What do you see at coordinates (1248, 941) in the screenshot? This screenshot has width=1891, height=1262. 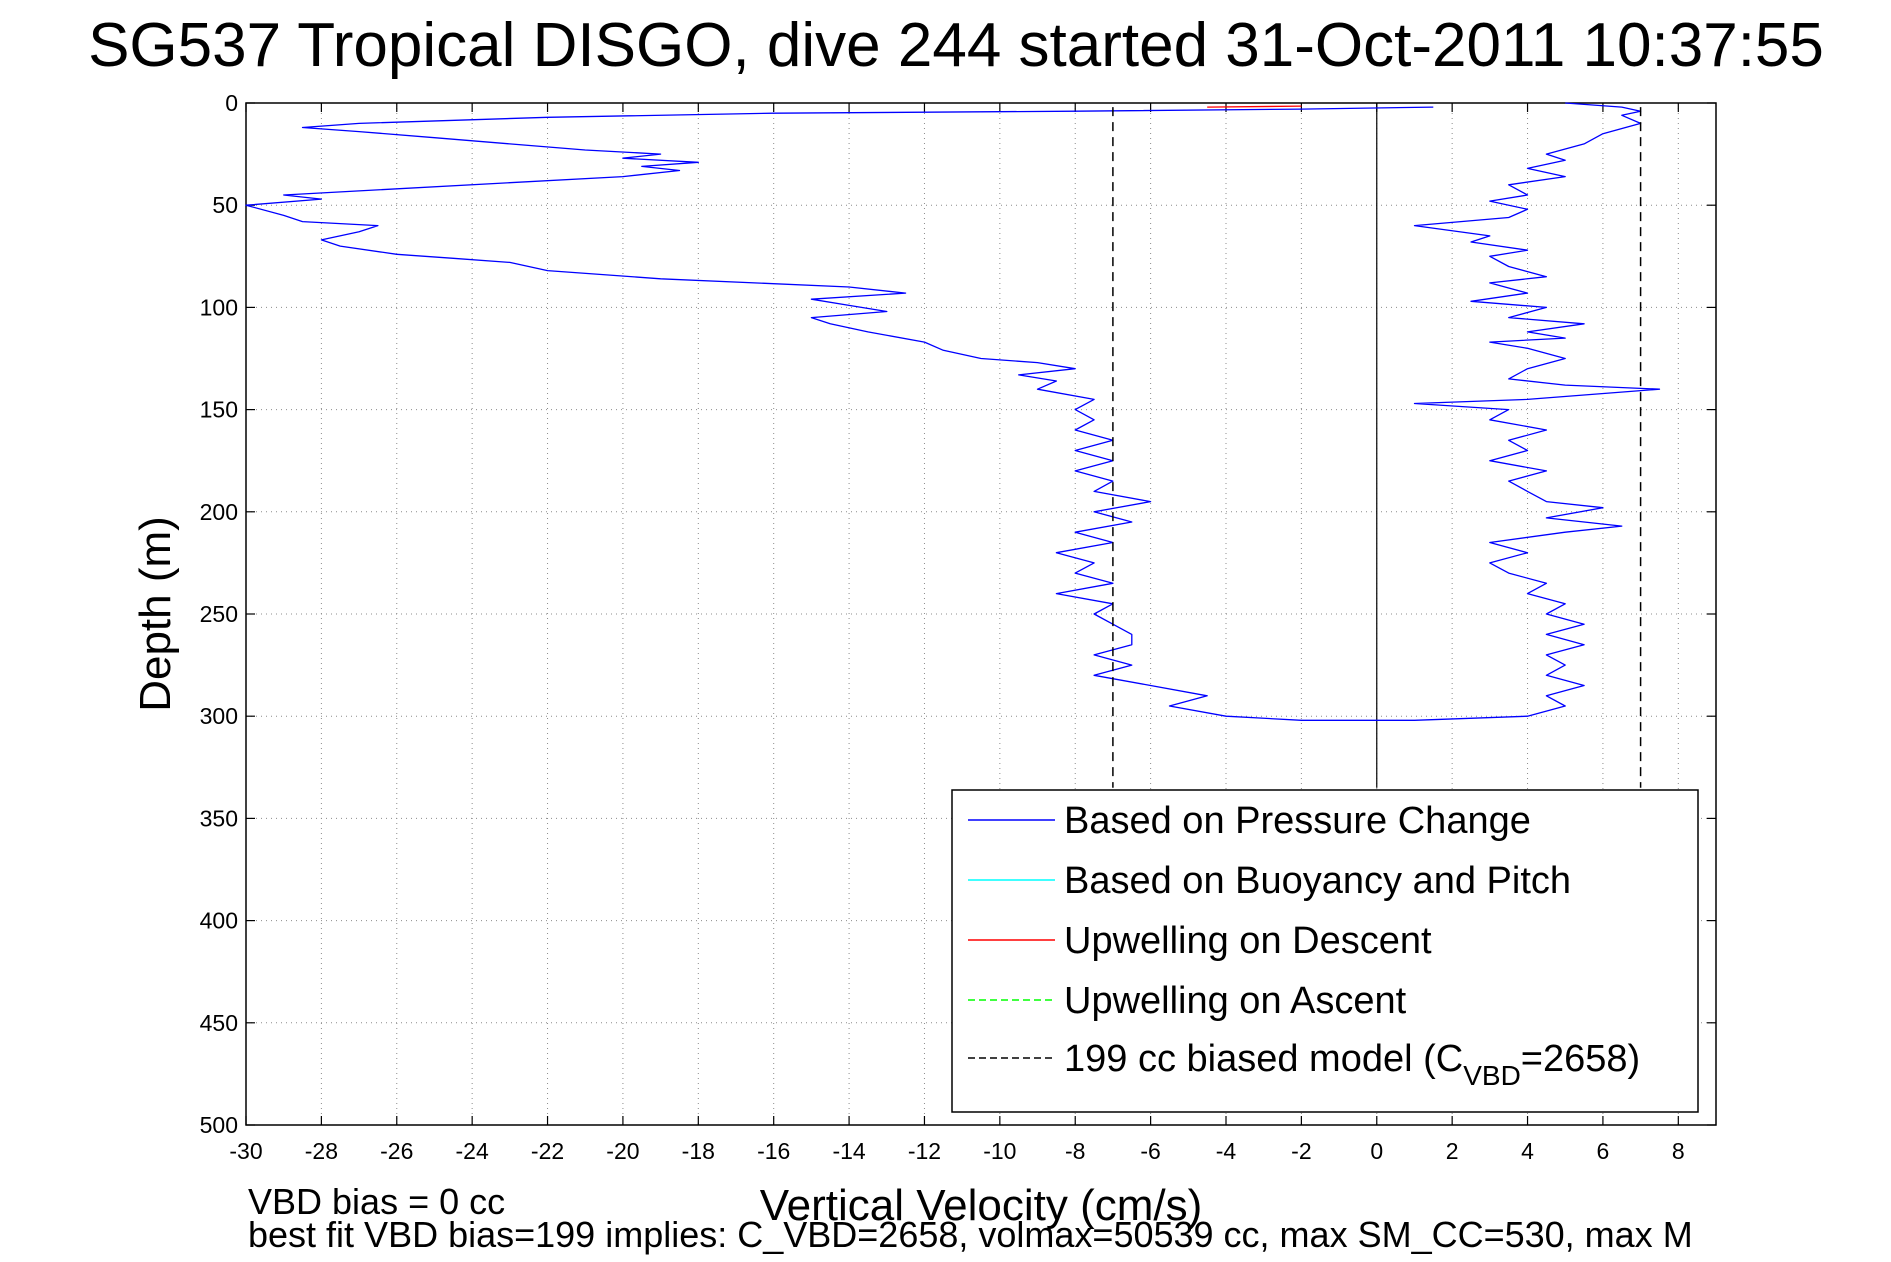 I see `legend-label-descent: Upwelling on Descent` at bounding box center [1248, 941].